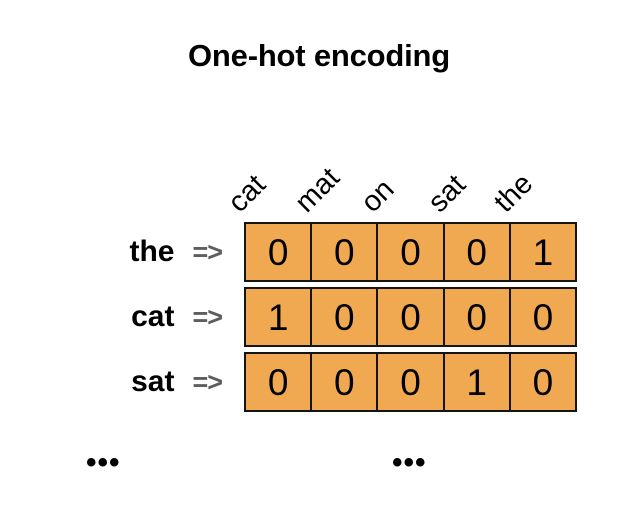 The height and width of the screenshot is (522, 638). What do you see at coordinates (514, 193) in the screenshot?
I see `column-header-the: the` at bounding box center [514, 193].